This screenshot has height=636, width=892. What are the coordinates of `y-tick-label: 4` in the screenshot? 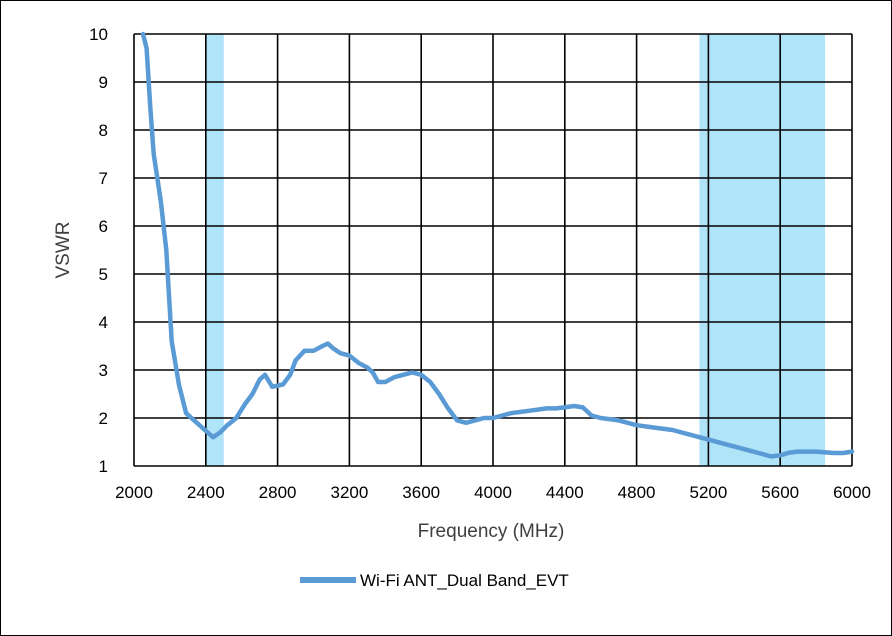 It's located at (103, 322).